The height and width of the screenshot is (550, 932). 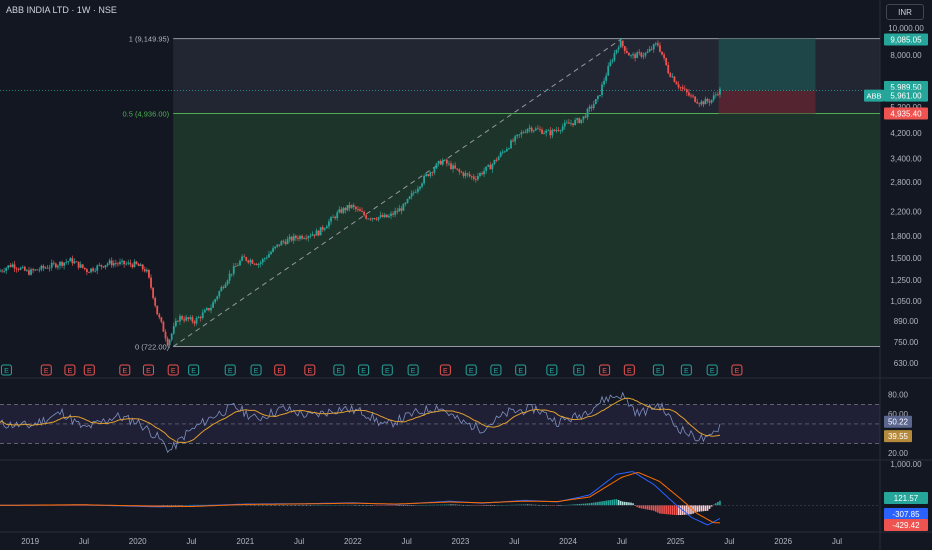 What do you see at coordinates (61, 10) in the screenshot?
I see `symbol-title: ABB INDIA LTD · 1W · NSE` at bounding box center [61, 10].